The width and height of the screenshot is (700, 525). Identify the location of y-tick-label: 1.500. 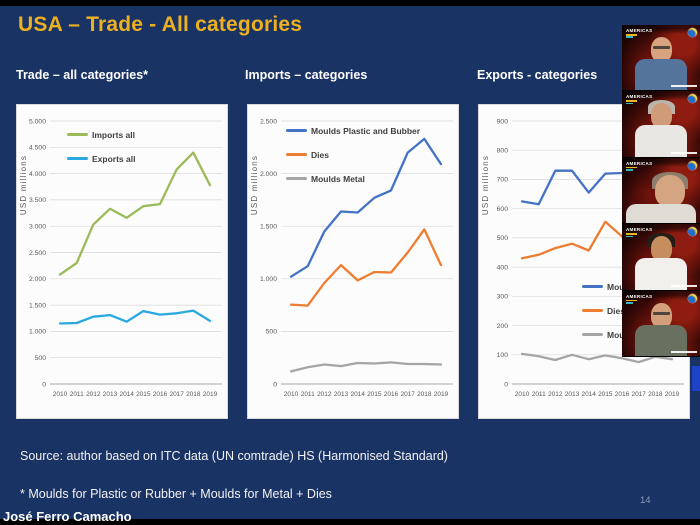
(268, 227).